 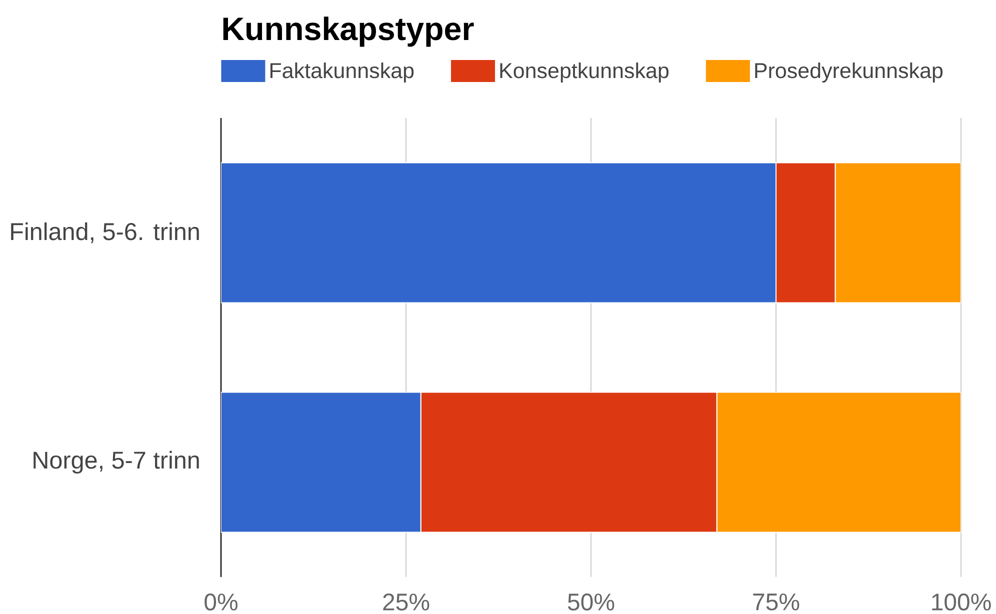 I want to click on x-tick-label: 75%, so click(x=776, y=602).